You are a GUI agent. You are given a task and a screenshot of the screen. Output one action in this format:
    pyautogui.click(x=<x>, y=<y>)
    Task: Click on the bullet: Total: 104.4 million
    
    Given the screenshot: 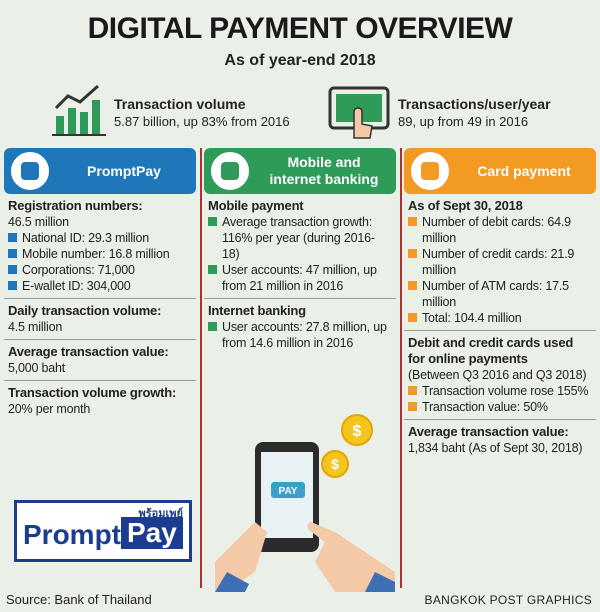 What is the action you would take?
    pyautogui.click(x=500, y=318)
    